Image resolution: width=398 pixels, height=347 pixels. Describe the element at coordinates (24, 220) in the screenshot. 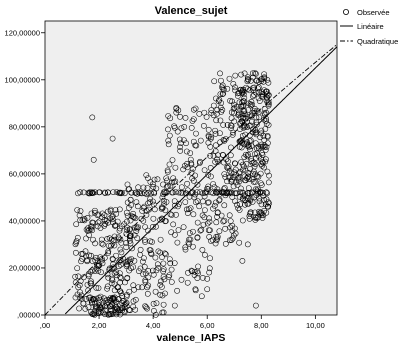

I see `y-tick-label: 40,00000` at that location.